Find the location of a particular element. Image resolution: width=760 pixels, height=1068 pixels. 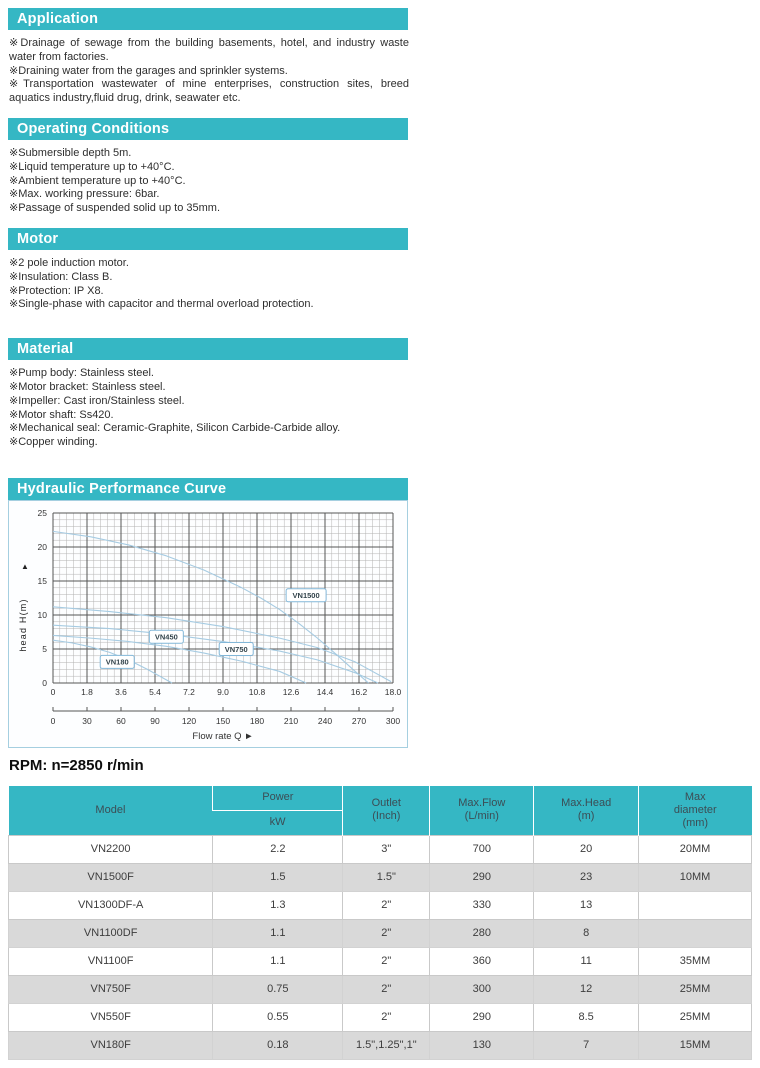

cell-max-head: 8.5 is located at coordinates (586, 1017).